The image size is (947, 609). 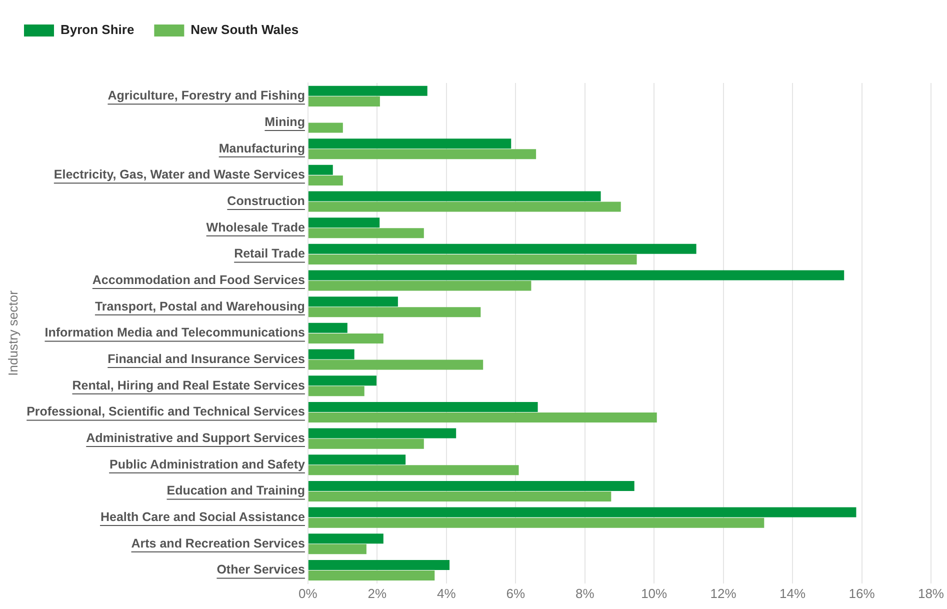 What do you see at coordinates (378, 593) in the screenshot?
I see `x-tick-label: 2%` at bounding box center [378, 593].